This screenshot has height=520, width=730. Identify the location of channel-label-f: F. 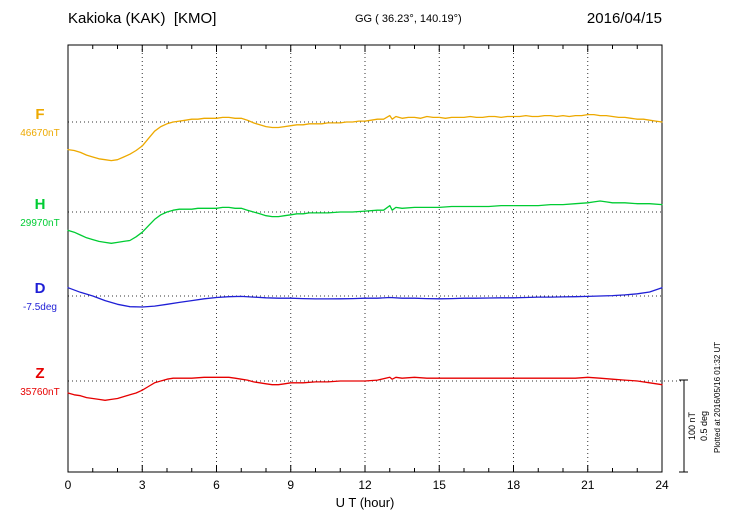
(40, 114).